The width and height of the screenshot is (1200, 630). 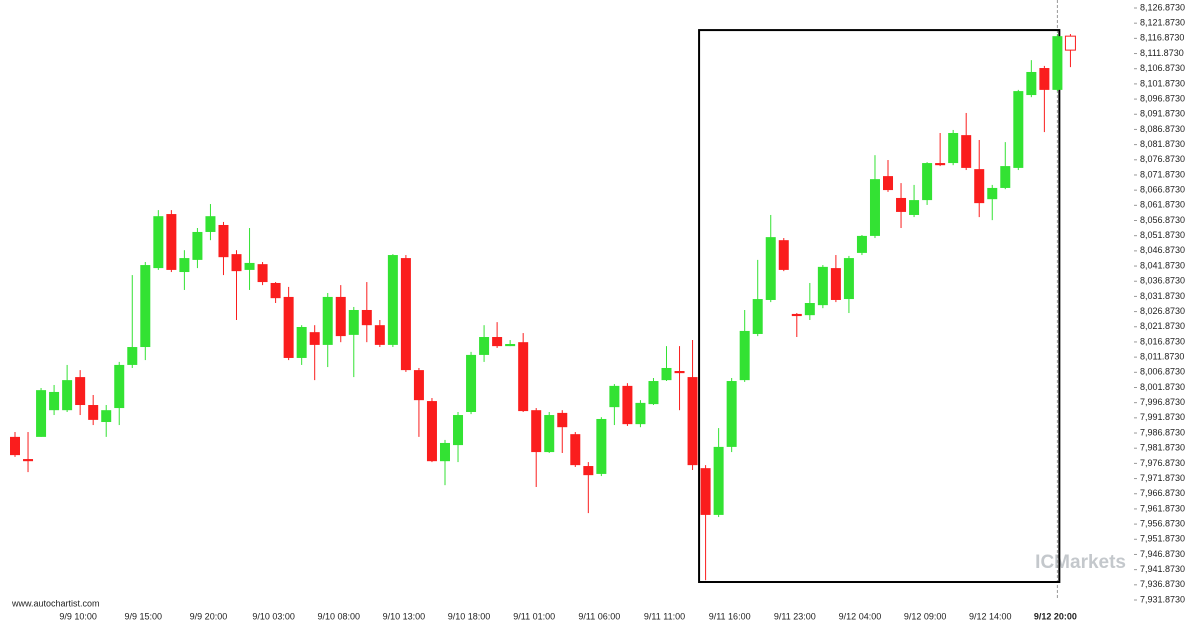 What do you see at coordinates (1162, 38) in the screenshot?
I see `y-tick-label: 8,116.8730` at bounding box center [1162, 38].